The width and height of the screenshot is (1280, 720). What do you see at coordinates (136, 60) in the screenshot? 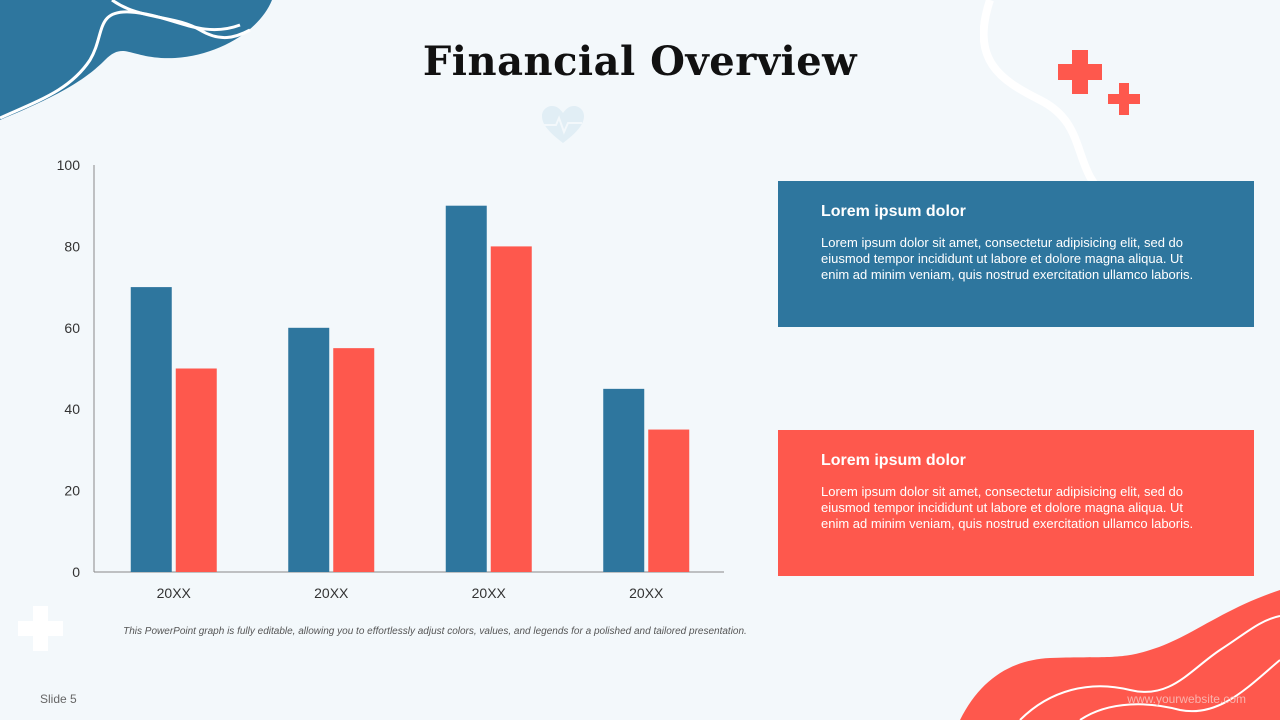
I see `wave-decoration-top-left` at bounding box center [136, 60].